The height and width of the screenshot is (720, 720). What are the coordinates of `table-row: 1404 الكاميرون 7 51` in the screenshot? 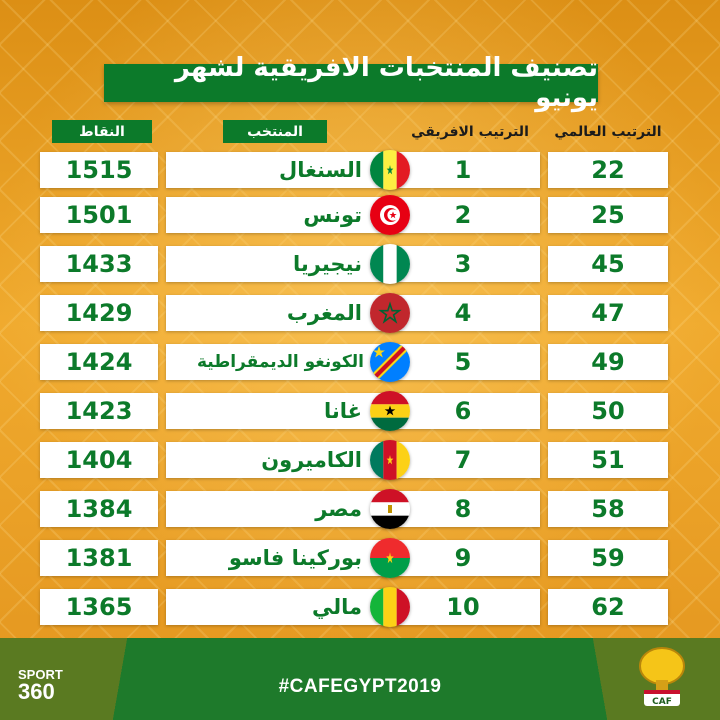 It's located at (360, 460).